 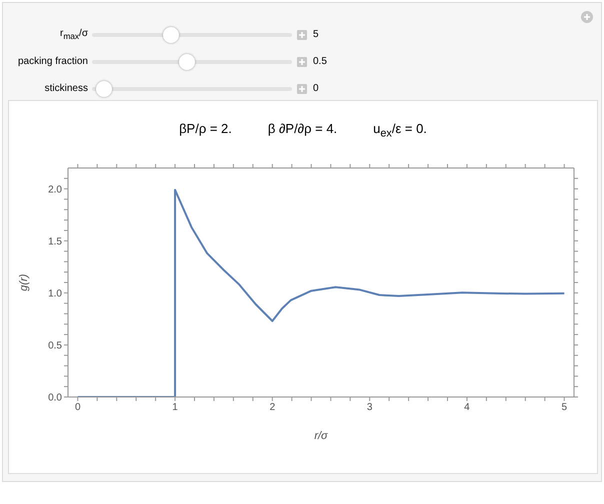 I want to click on x-axis-title: r/σ, so click(x=321, y=436).